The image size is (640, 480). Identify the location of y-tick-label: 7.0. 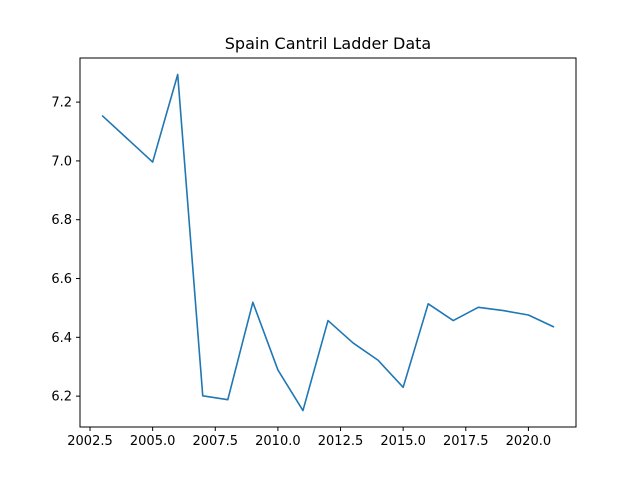
(61, 161).